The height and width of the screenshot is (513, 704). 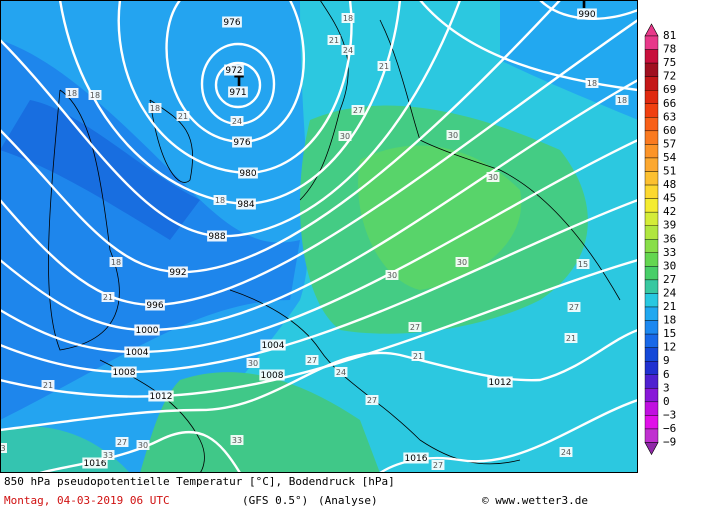 I want to click on isobar-label: 1004, so click(x=137, y=353).